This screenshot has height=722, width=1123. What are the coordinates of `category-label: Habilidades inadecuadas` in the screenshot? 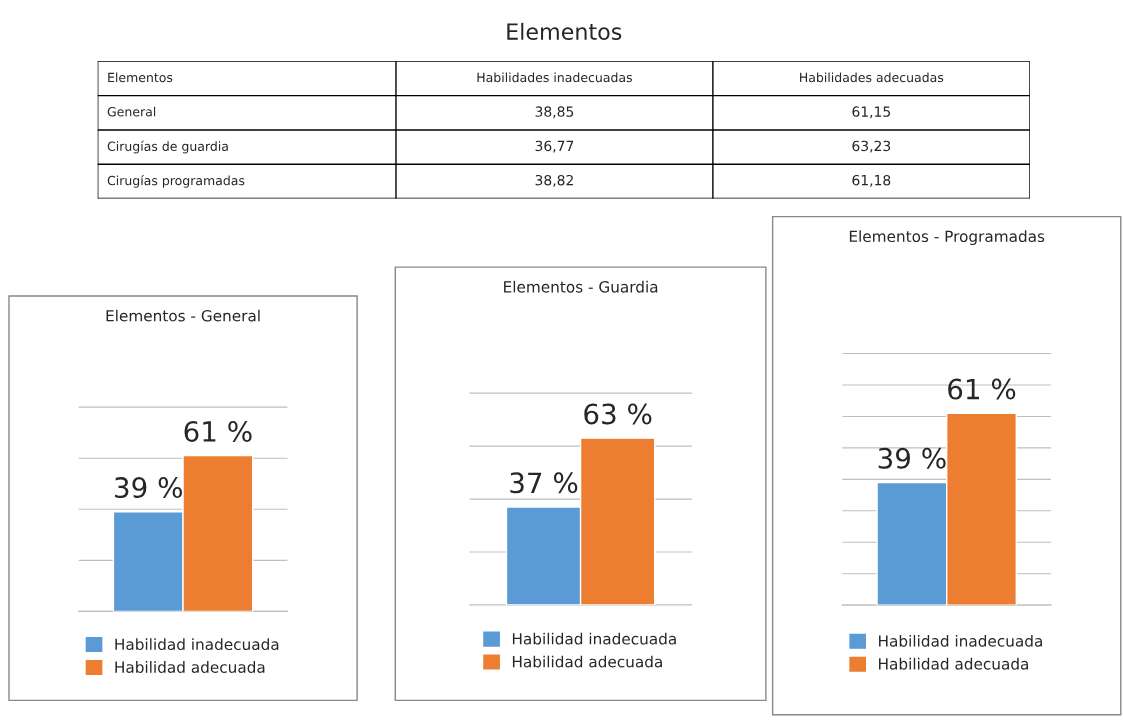 It's located at (554, 77).